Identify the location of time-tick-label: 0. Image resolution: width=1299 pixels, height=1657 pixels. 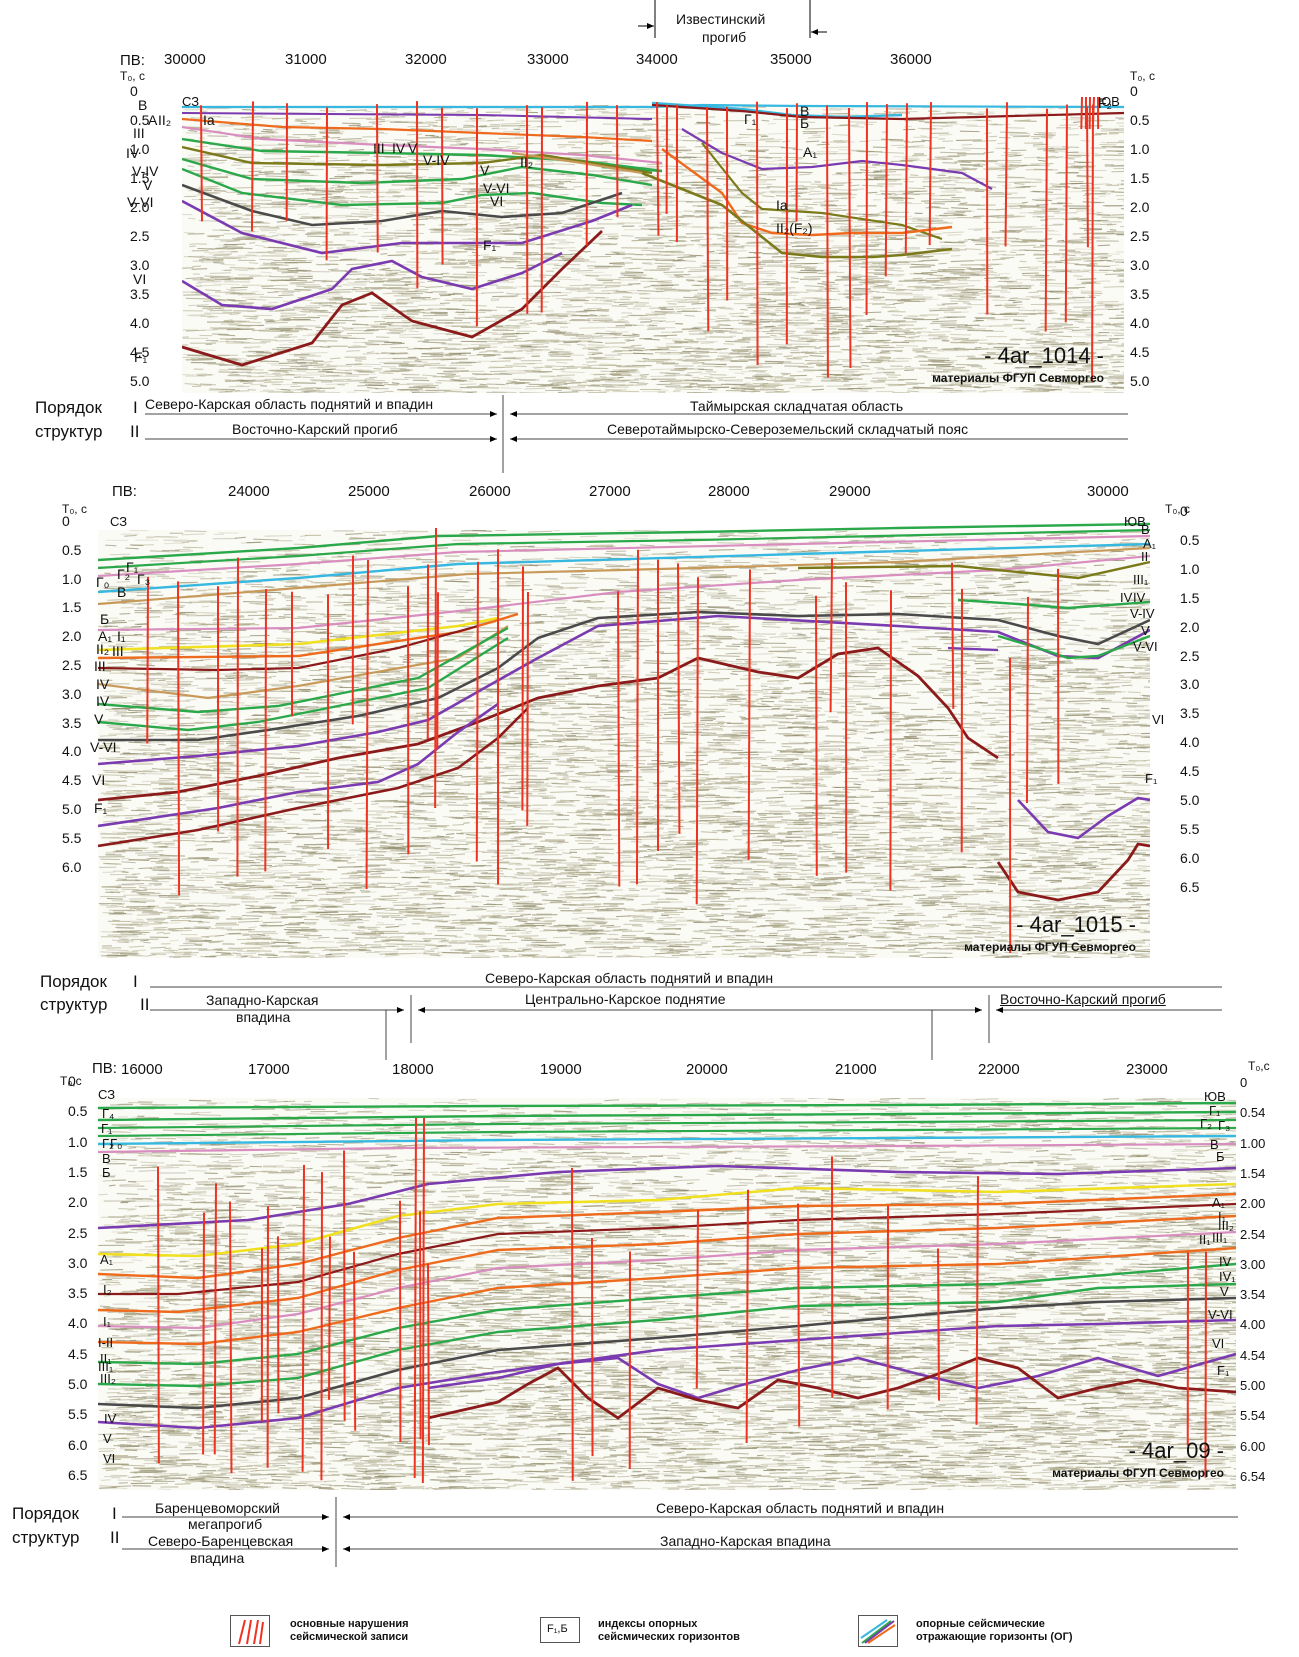
(72, 1081).